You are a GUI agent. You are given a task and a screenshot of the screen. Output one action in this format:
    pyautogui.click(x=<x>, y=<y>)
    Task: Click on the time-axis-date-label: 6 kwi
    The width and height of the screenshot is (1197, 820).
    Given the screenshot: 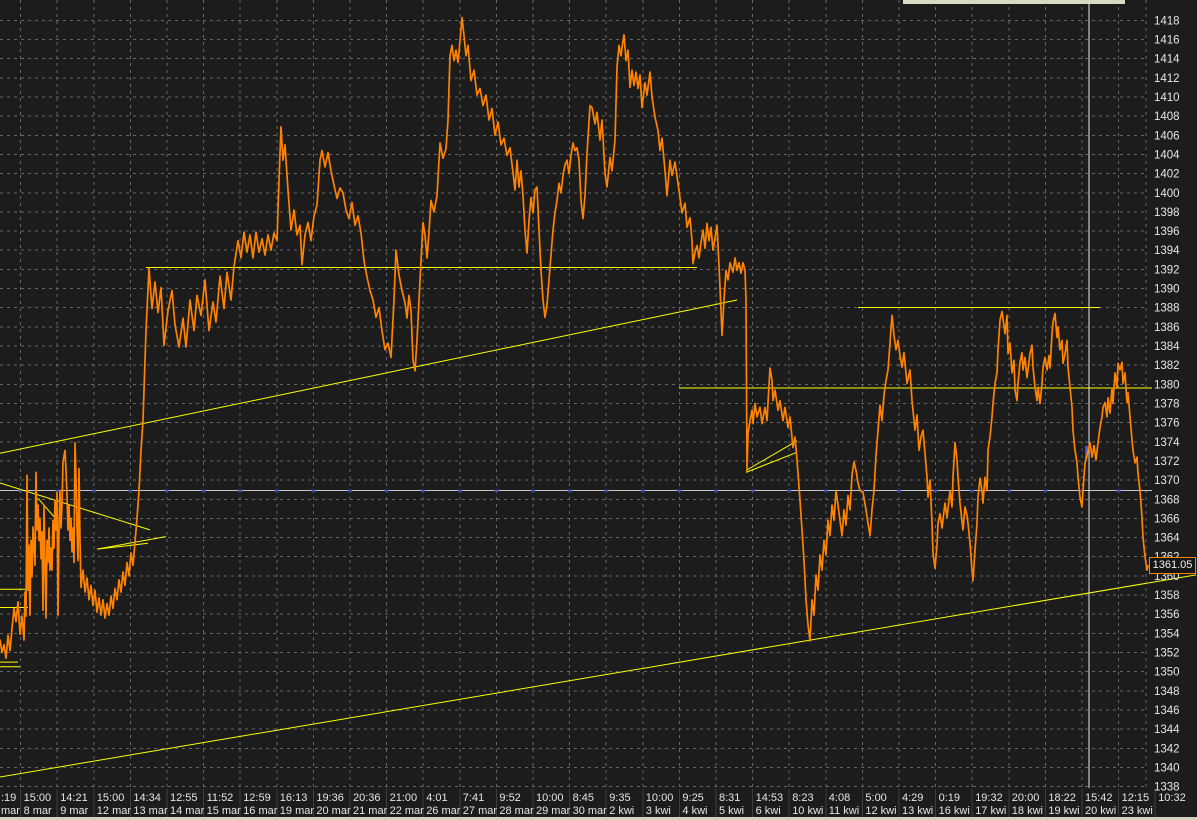 What is the action you would take?
    pyautogui.click(x=768, y=811)
    